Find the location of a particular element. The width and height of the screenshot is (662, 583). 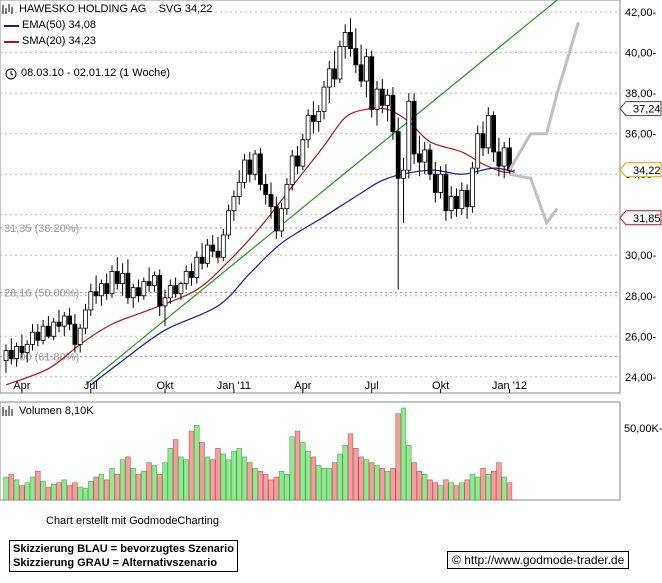

x-tick-label: Jul is located at coordinates (372, 386).